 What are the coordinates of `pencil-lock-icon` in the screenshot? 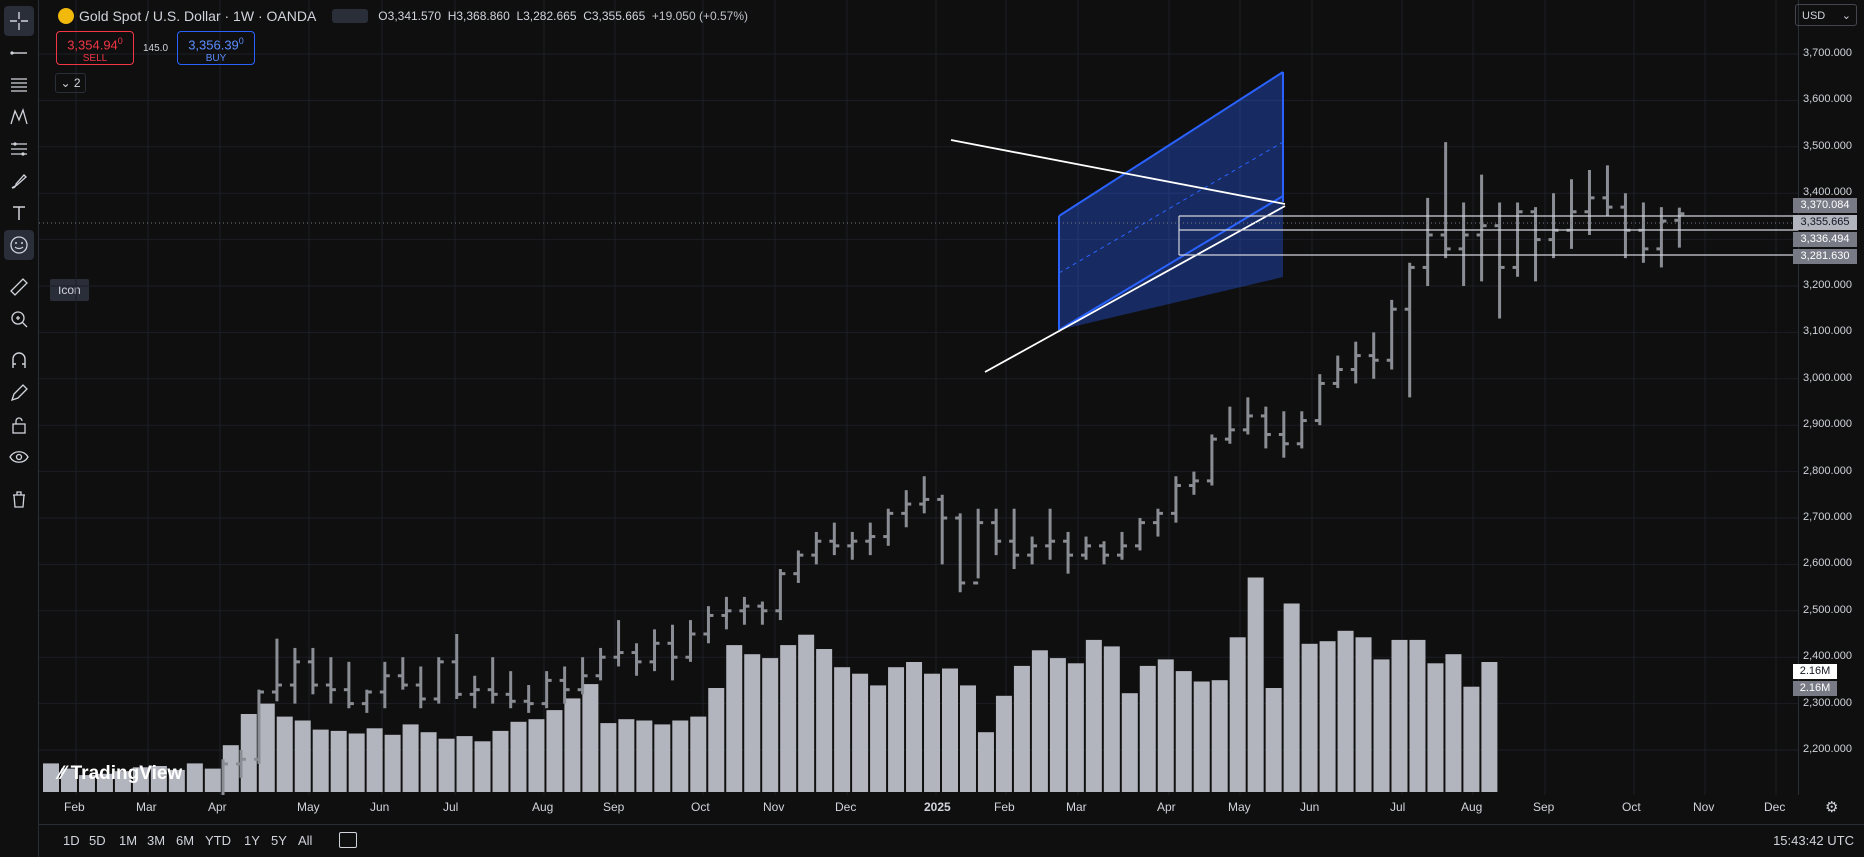 It's located at (19, 393).